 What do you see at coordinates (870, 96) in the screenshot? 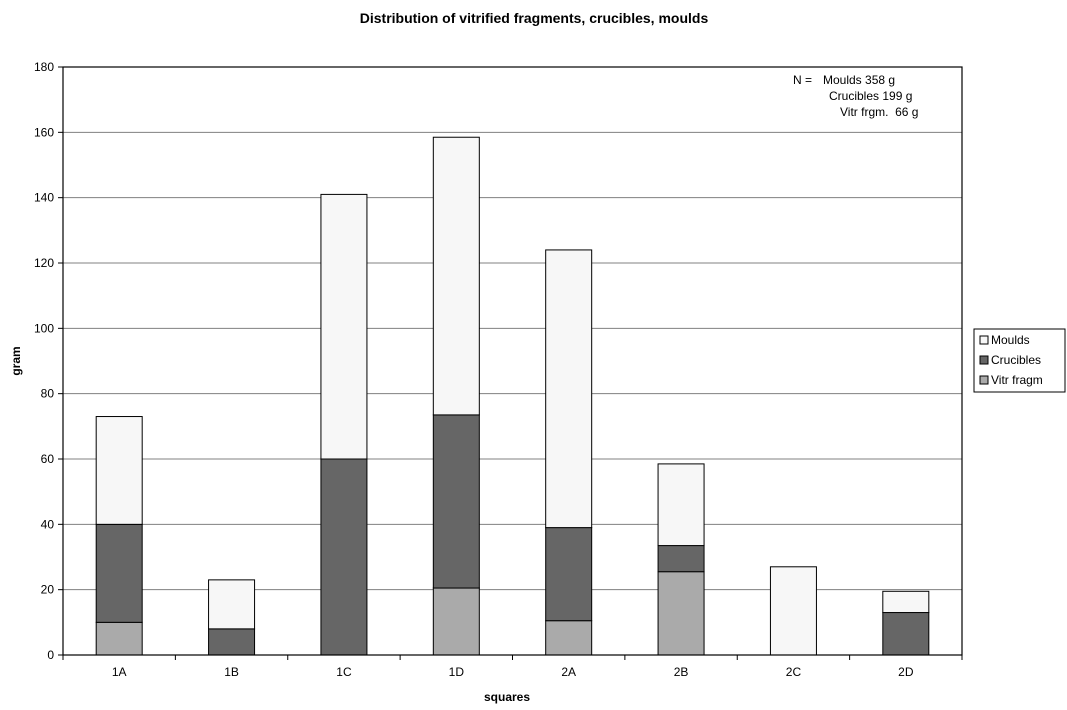
I see `annotation-line-crucibles: Crucibles 199 g` at bounding box center [870, 96].